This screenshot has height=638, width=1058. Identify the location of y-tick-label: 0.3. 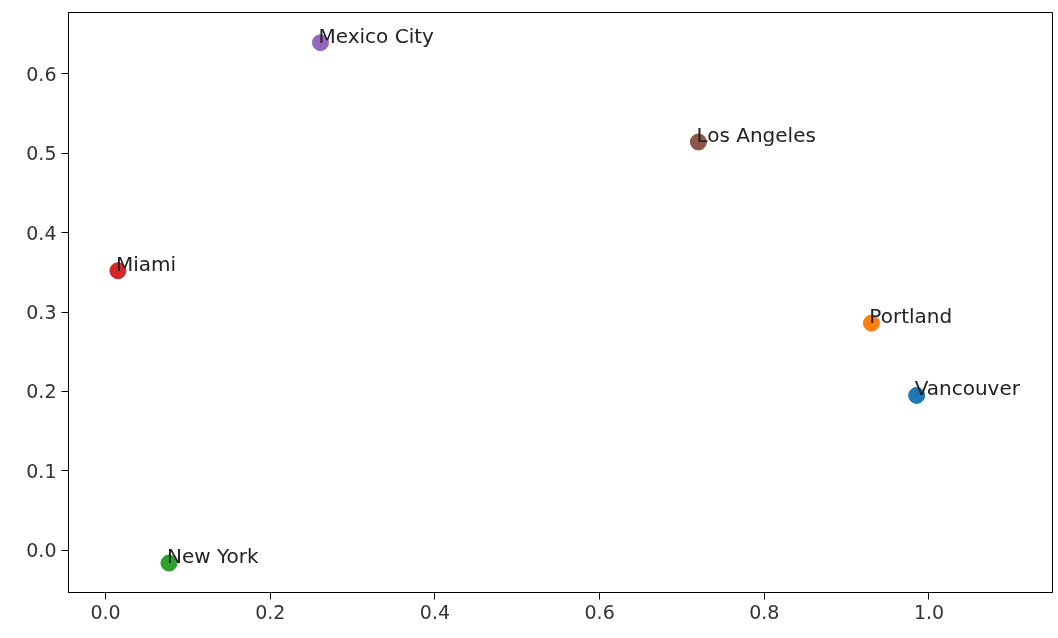
(41, 312).